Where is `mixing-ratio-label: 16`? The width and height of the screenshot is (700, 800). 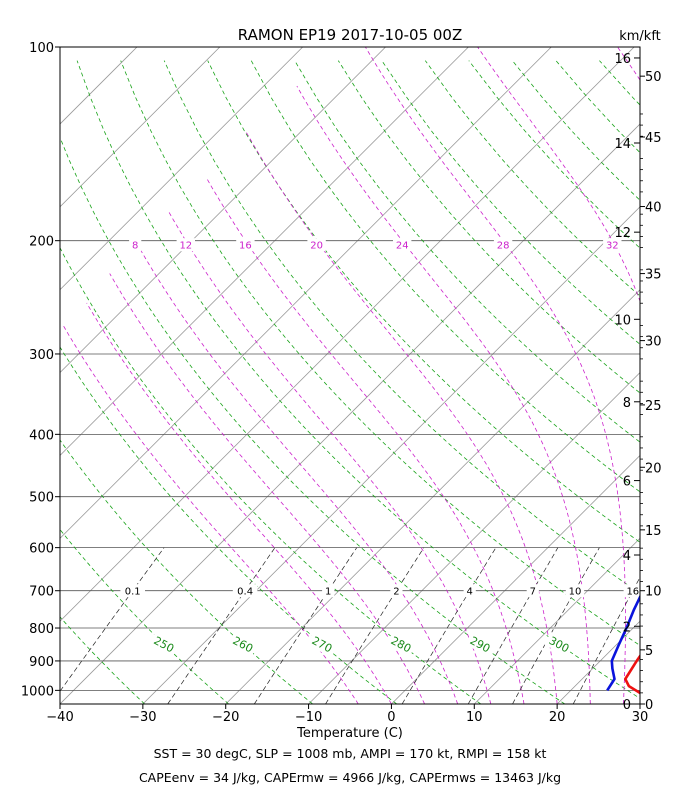 mixing-ratio-label: 16 is located at coordinates (632, 591).